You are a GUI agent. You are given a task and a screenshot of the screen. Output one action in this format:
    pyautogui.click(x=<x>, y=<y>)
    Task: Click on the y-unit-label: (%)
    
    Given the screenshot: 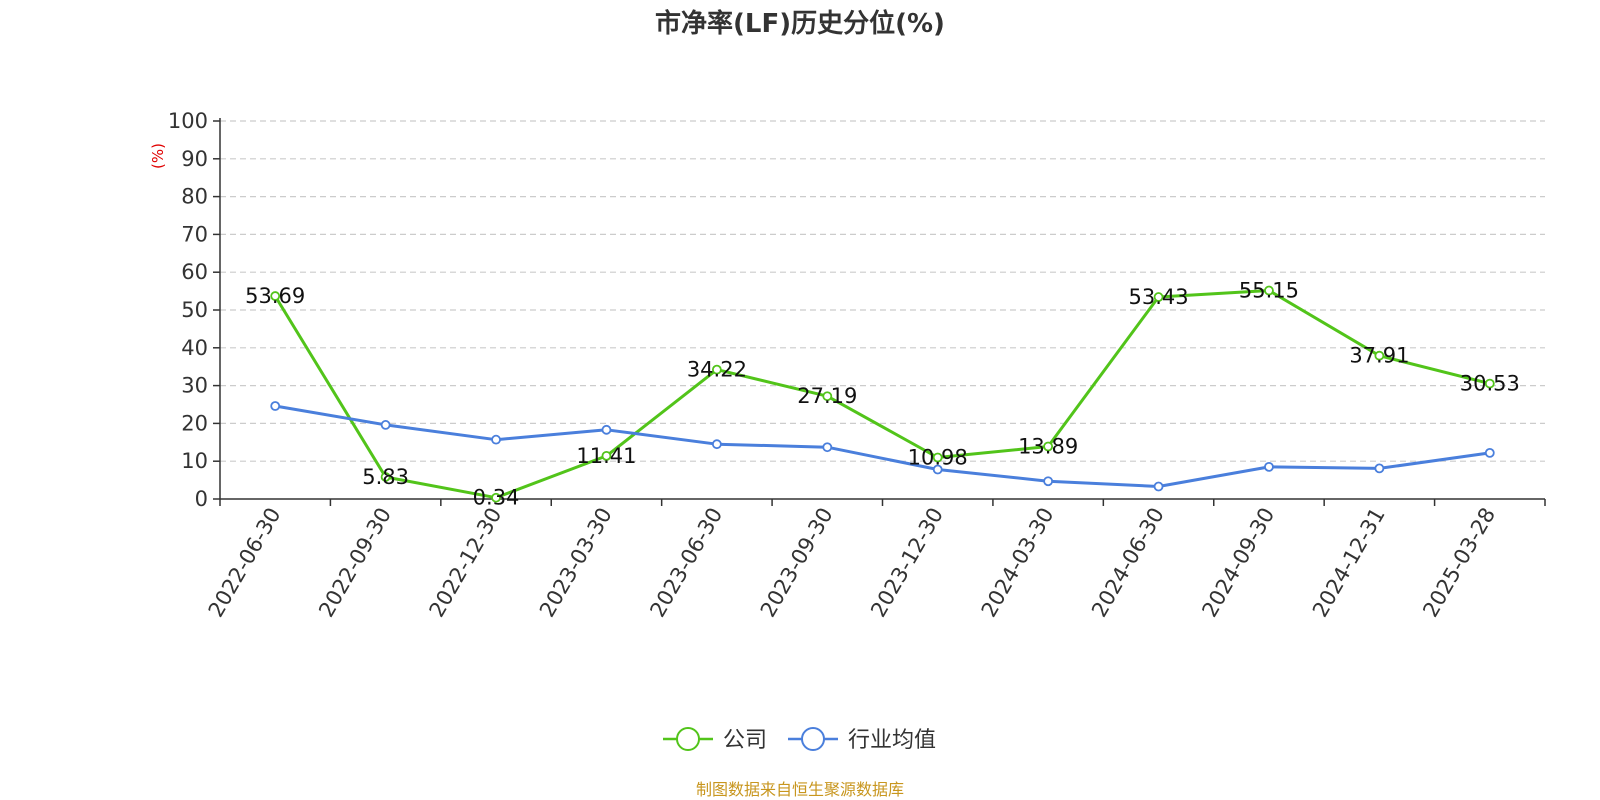 What is the action you would take?
    pyautogui.click(x=158, y=156)
    